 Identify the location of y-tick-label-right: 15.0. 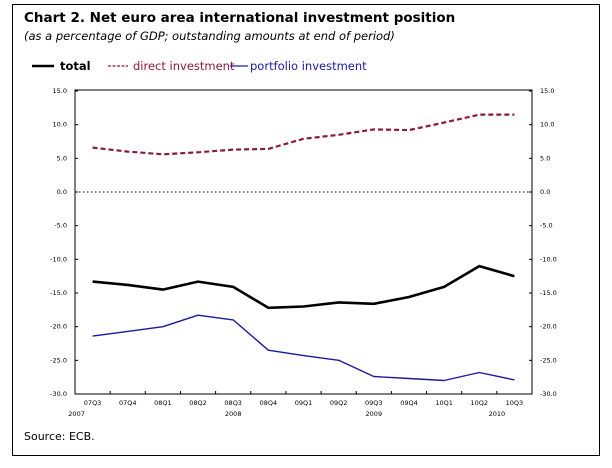
(547, 91).